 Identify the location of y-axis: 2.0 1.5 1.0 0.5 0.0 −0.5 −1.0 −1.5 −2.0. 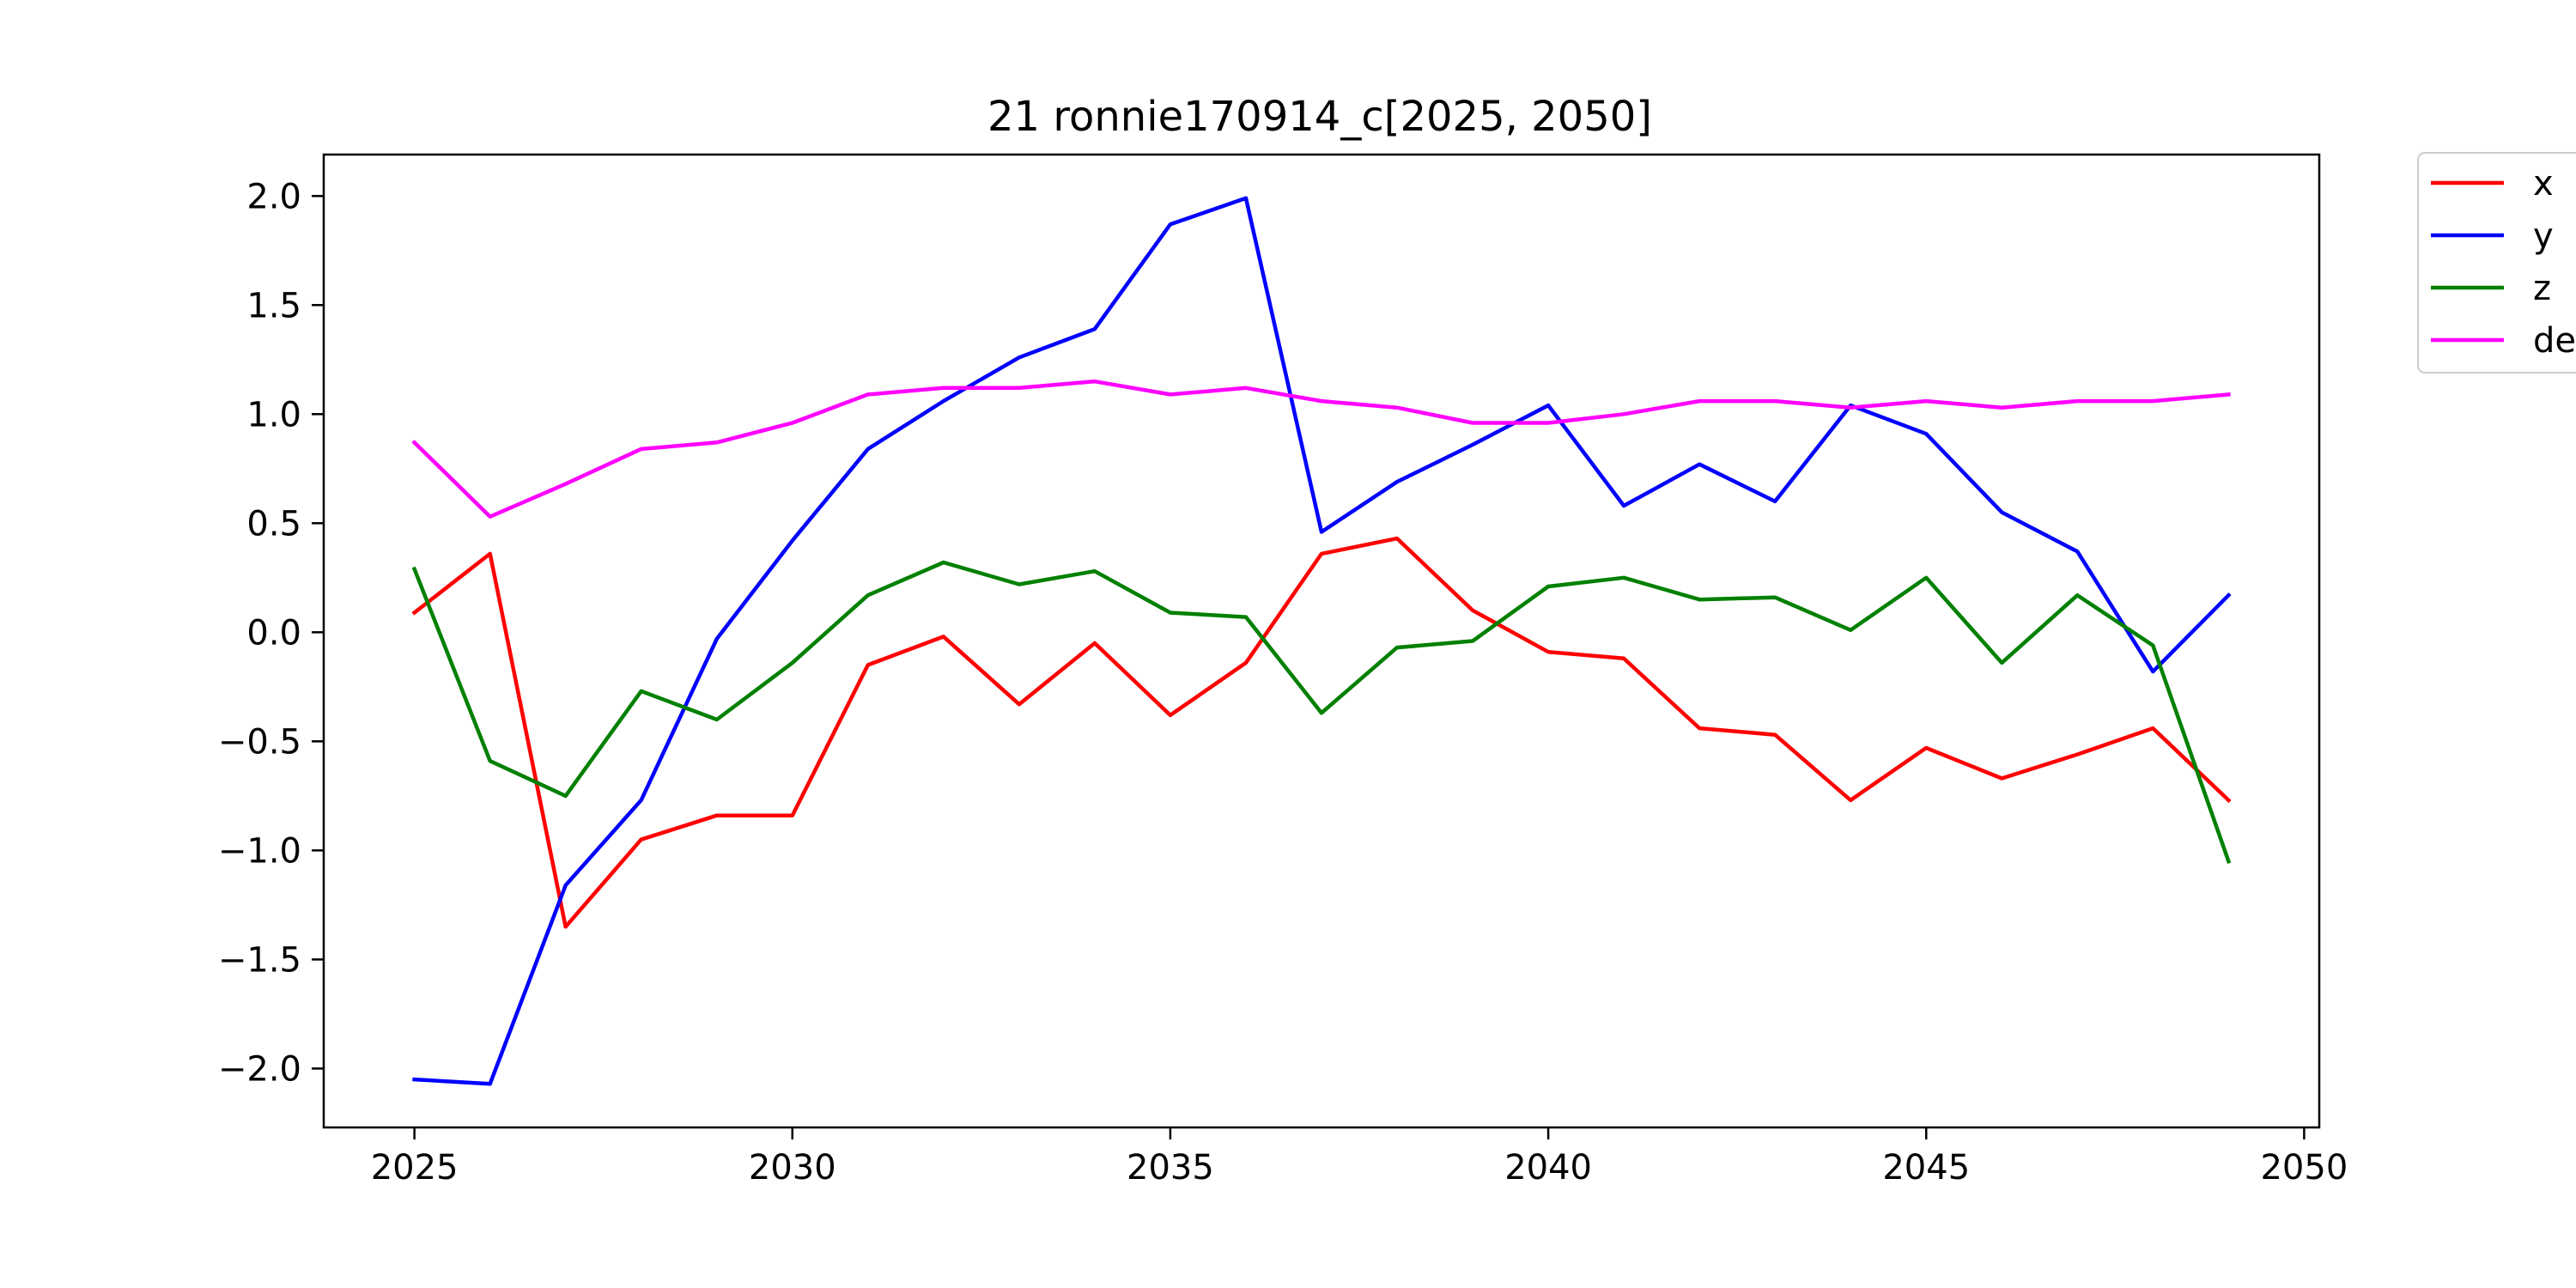
(271, 633).